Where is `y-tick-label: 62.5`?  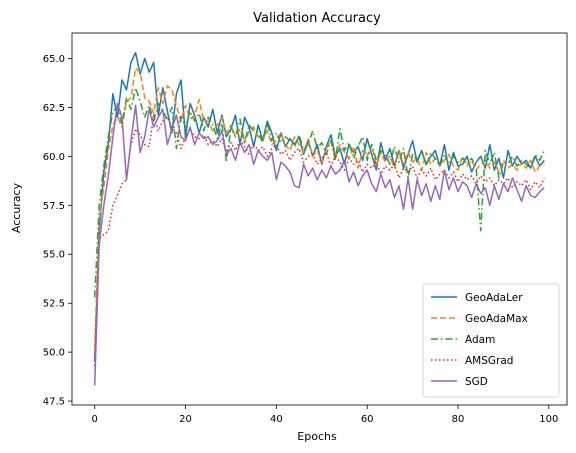 y-tick-label: 62.5 is located at coordinates (54, 108).